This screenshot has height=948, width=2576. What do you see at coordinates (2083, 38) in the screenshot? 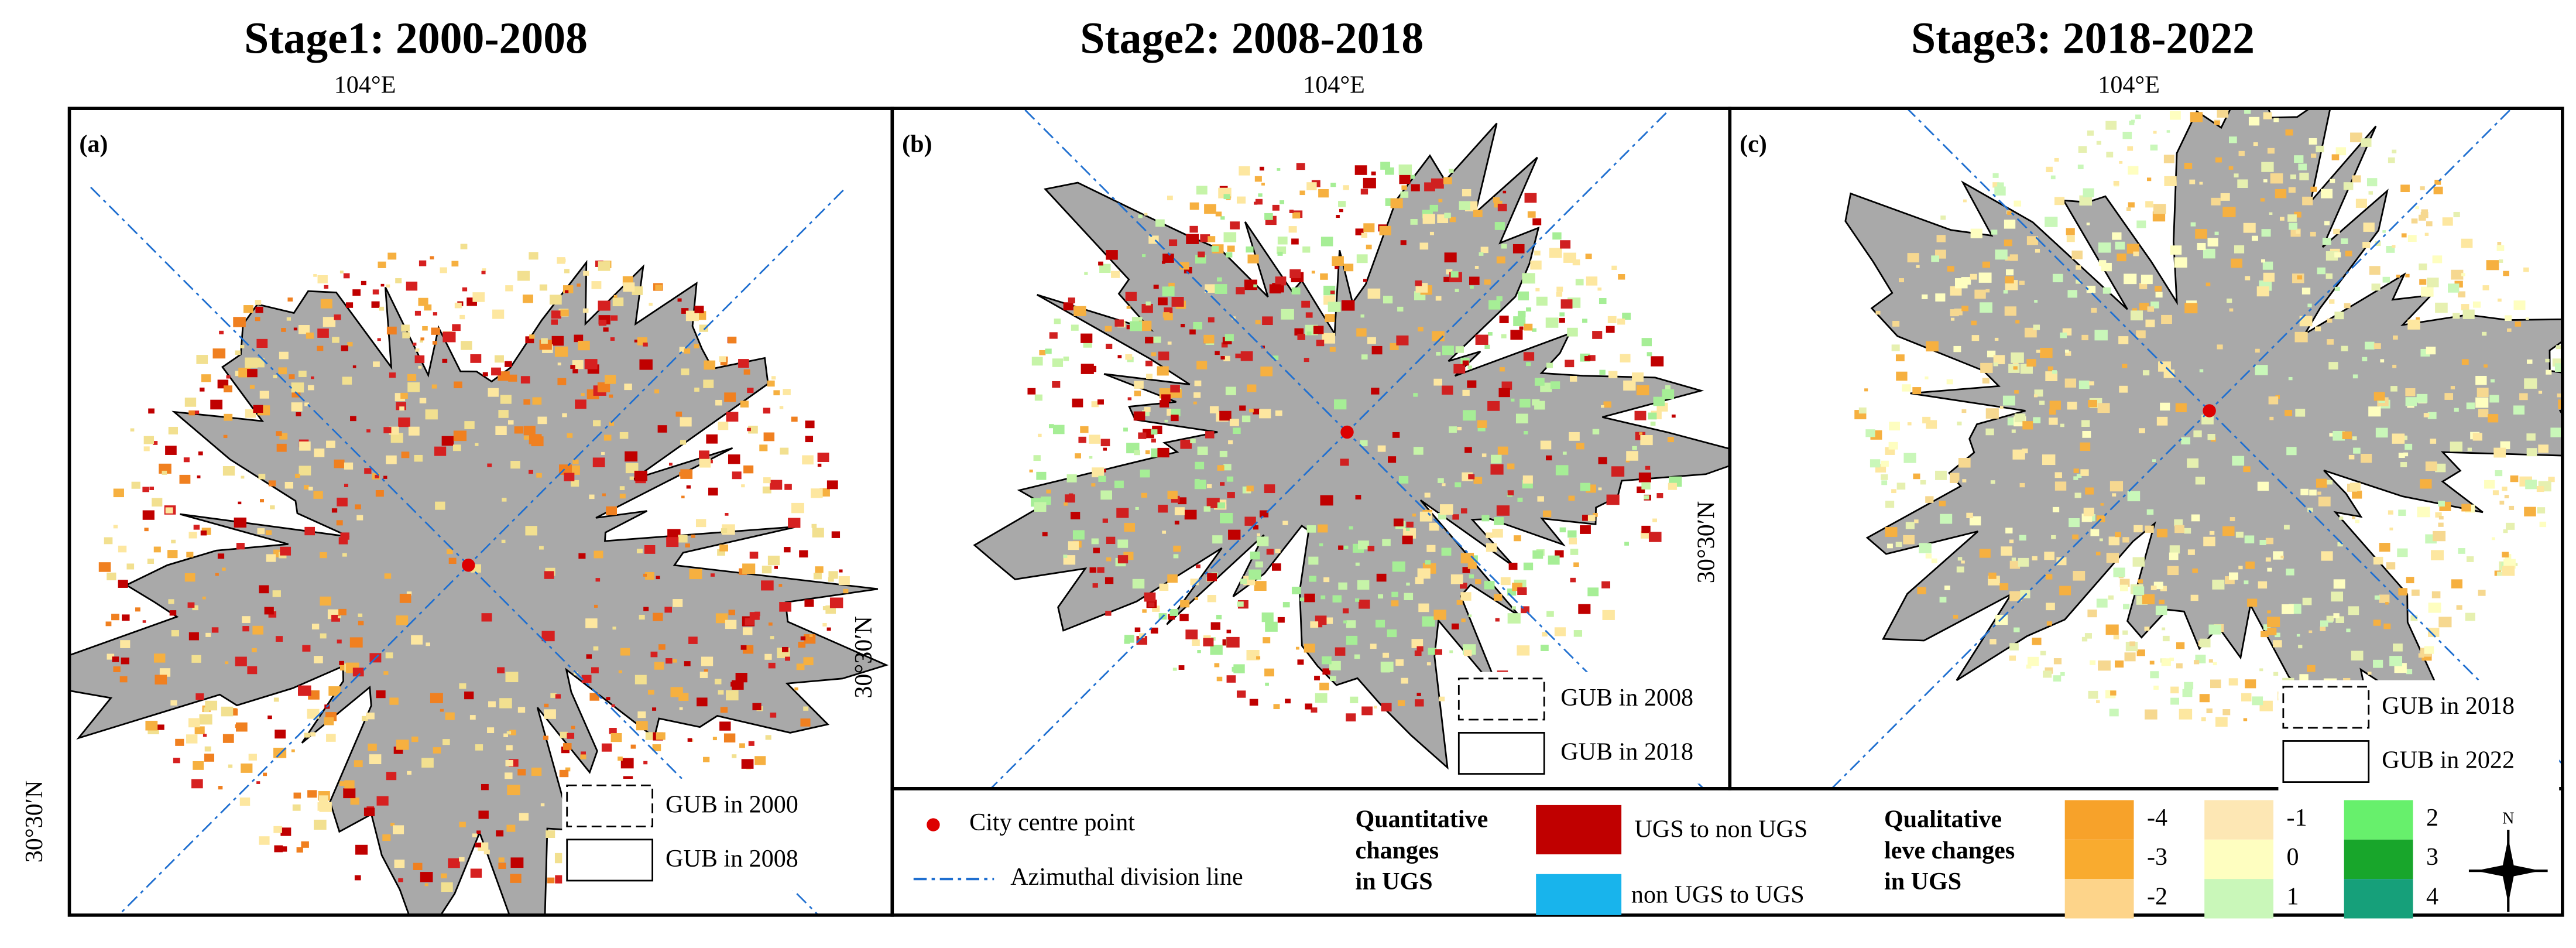
I see `panel-title: Stage3: 2018-2022` at bounding box center [2083, 38].